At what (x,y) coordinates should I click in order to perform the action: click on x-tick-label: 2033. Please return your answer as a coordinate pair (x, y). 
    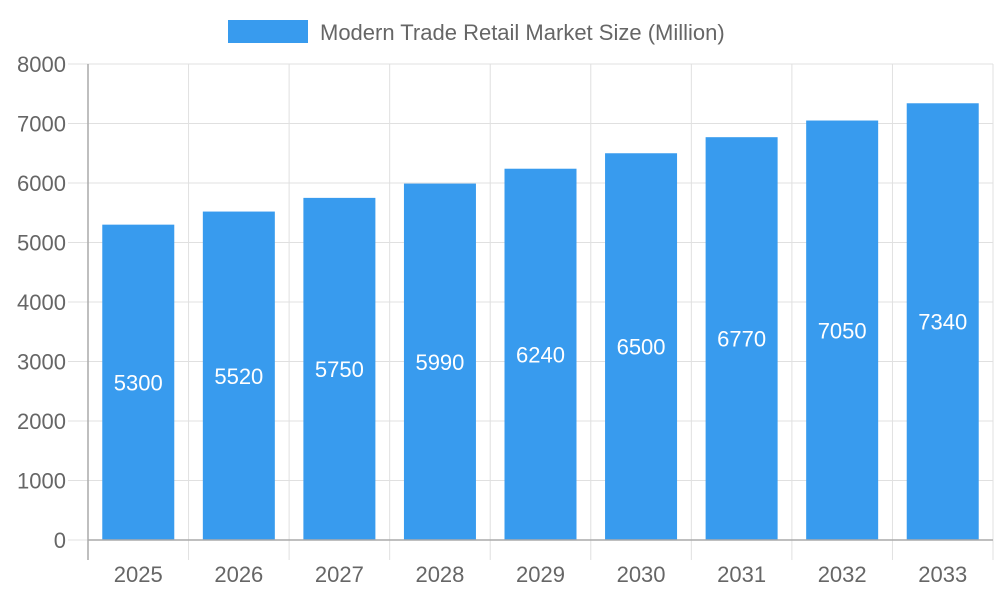
    Looking at the image, I should click on (942, 574).